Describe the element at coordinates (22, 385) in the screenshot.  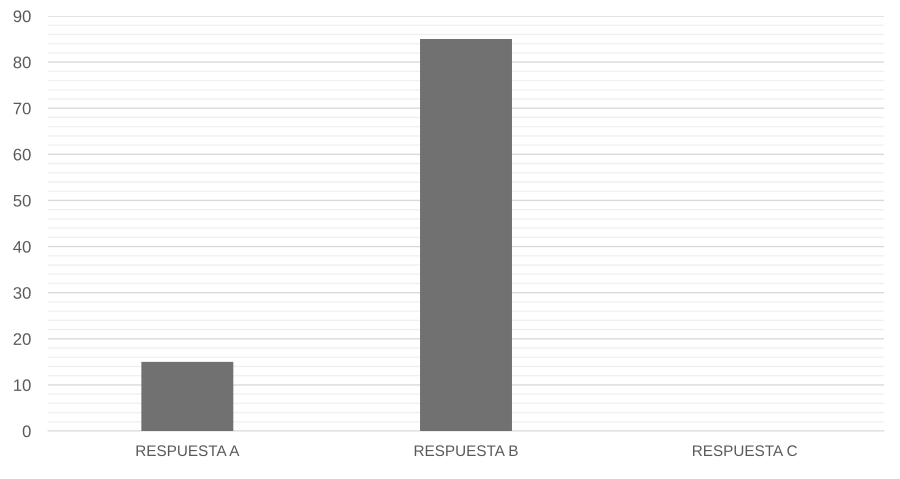
I see `y-tick-label: 10` at that location.